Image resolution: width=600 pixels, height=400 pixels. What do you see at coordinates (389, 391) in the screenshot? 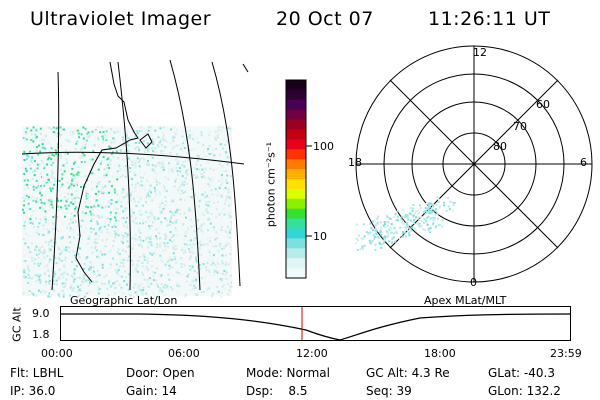
I see `info-seq: Seq: 39` at bounding box center [389, 391].